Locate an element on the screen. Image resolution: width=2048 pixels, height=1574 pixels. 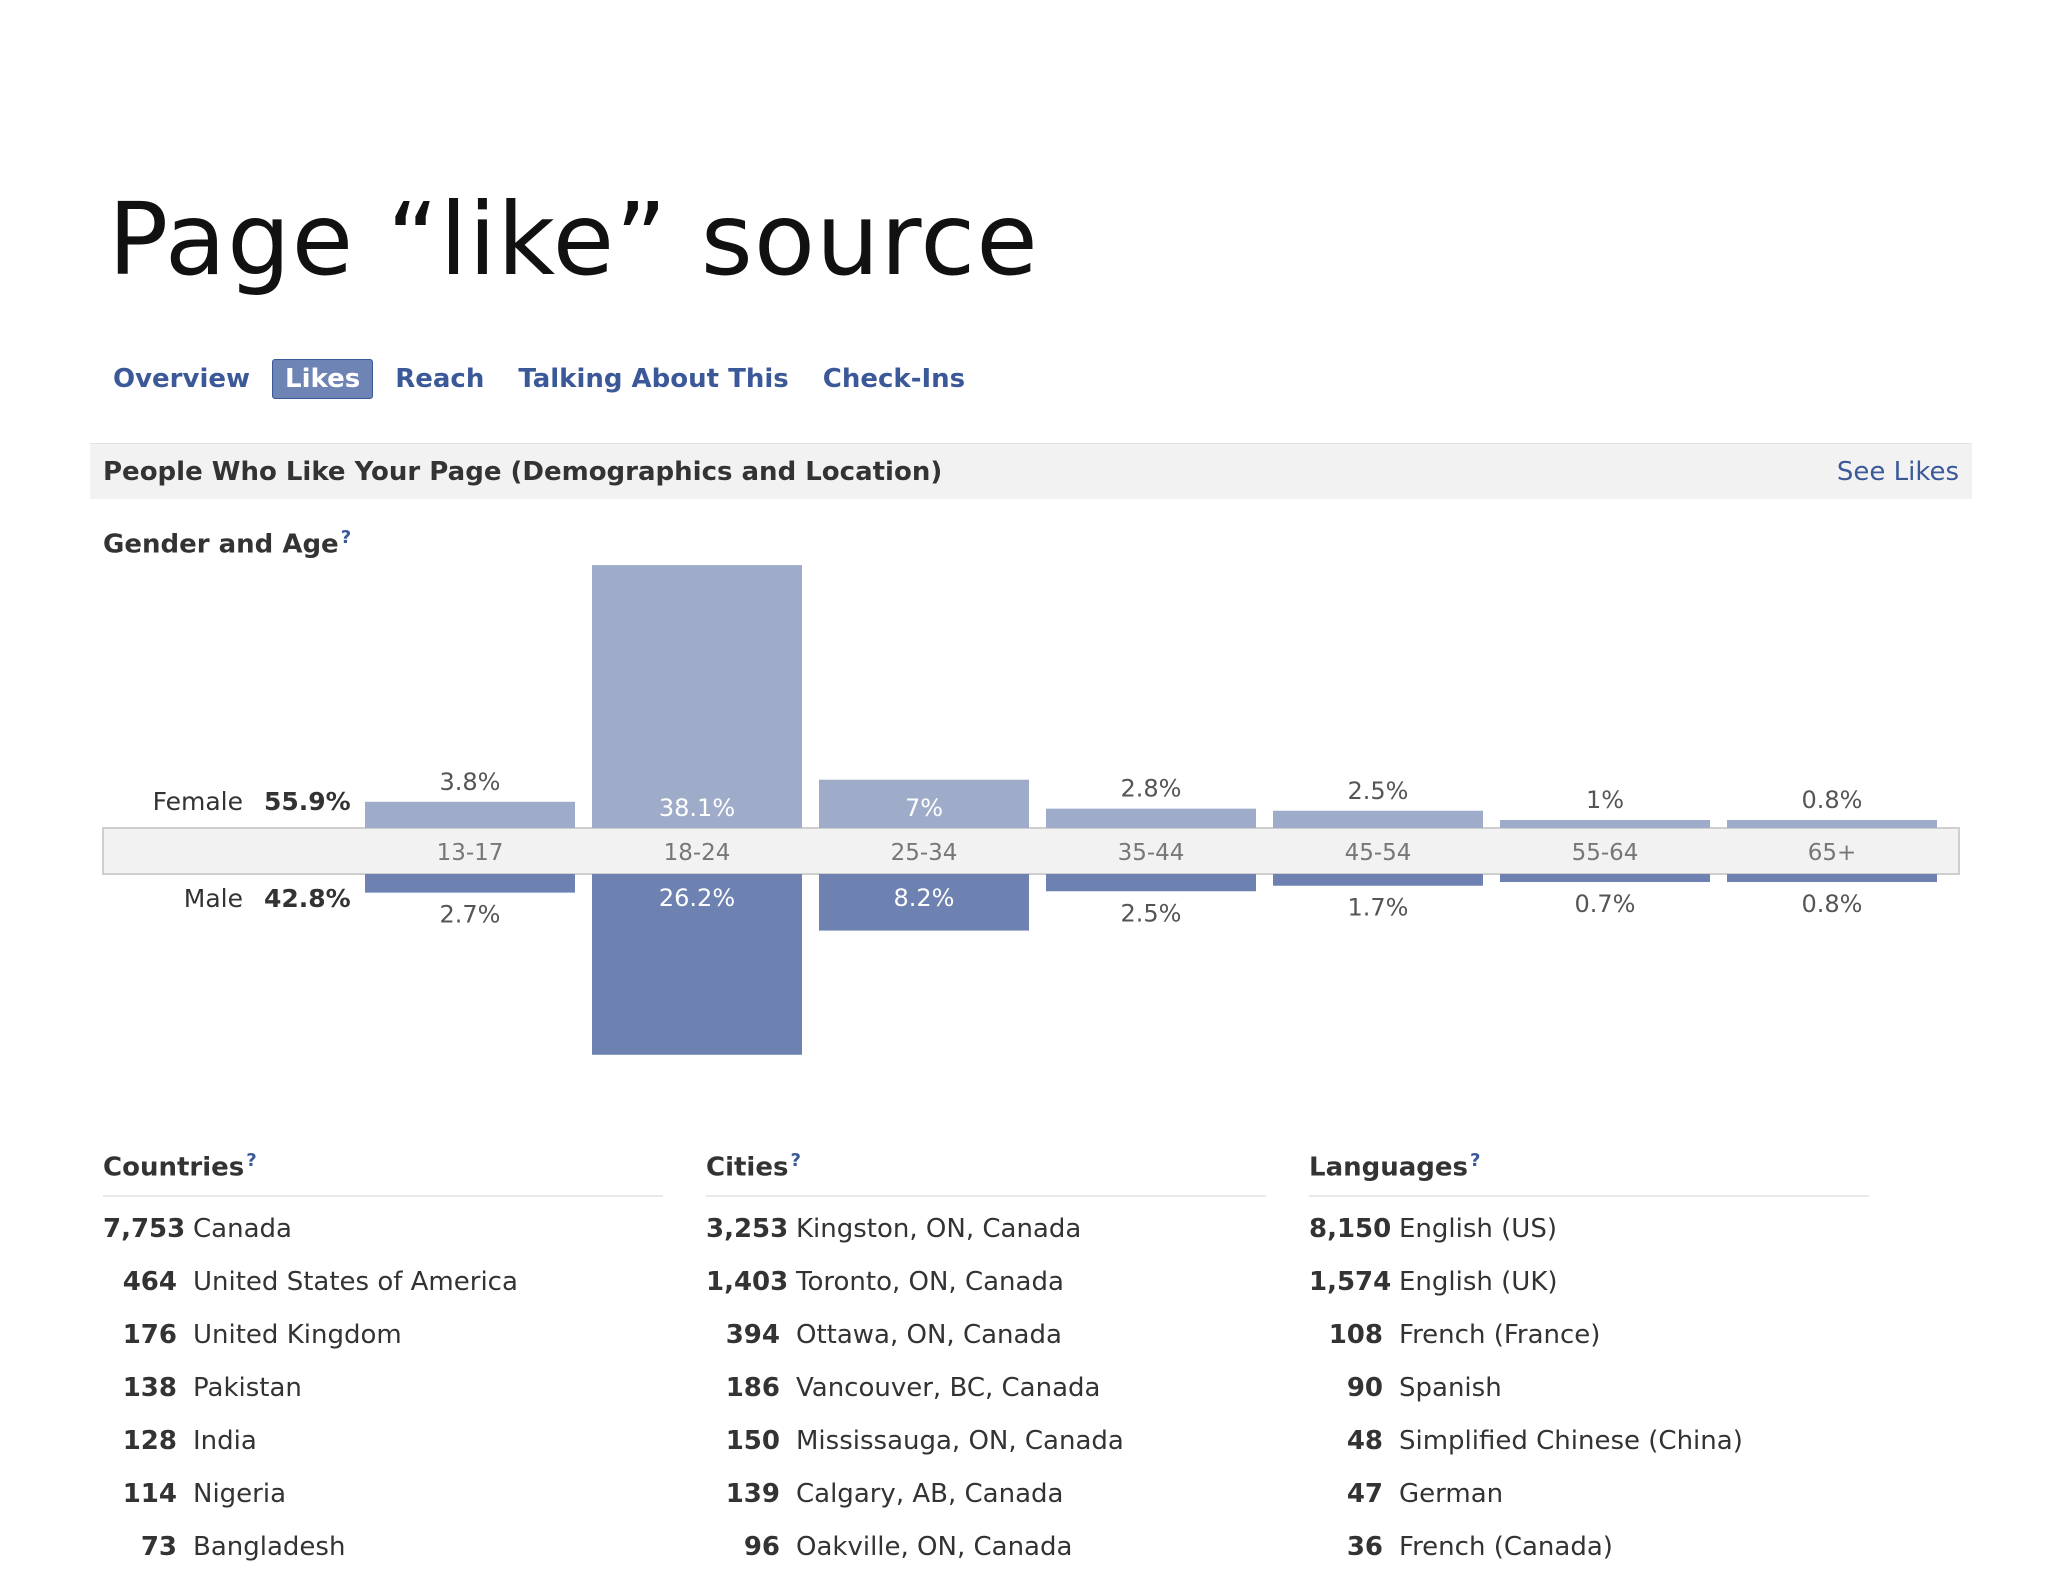
female-value-label: 7% is located at coordinates (924, 808).